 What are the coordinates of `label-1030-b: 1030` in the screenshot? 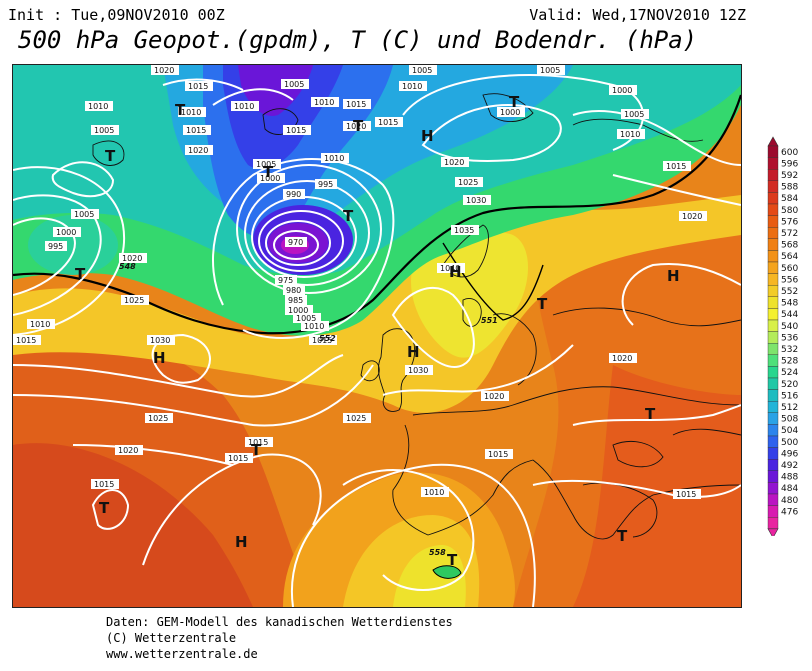 It's located at (161, 340).